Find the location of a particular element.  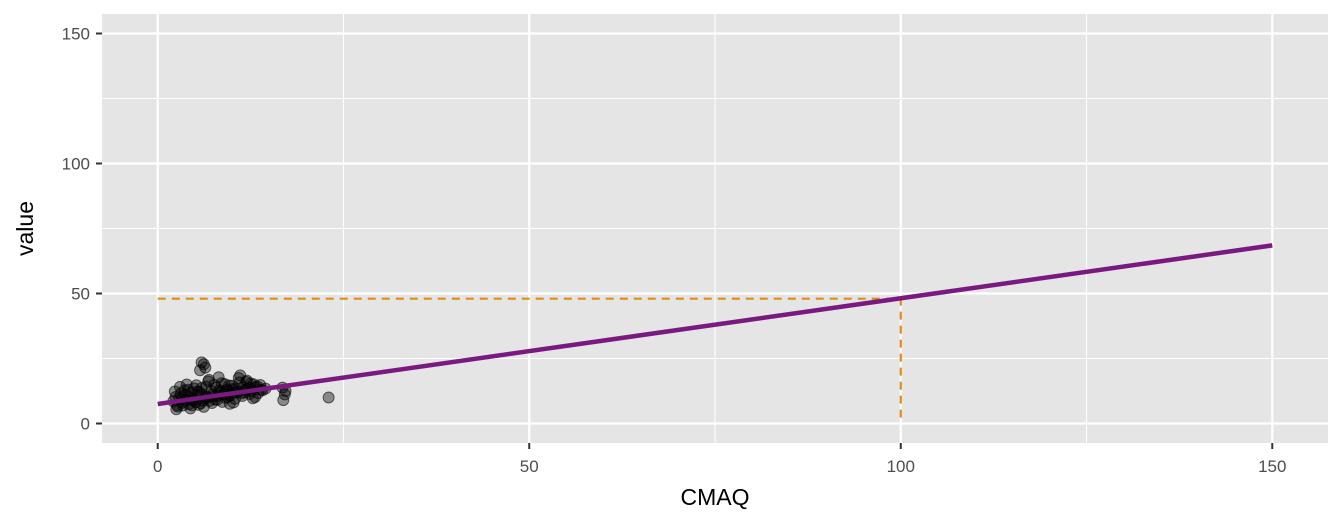

x-axis: 0 50 100 150 is located at coordinates (719, 459).